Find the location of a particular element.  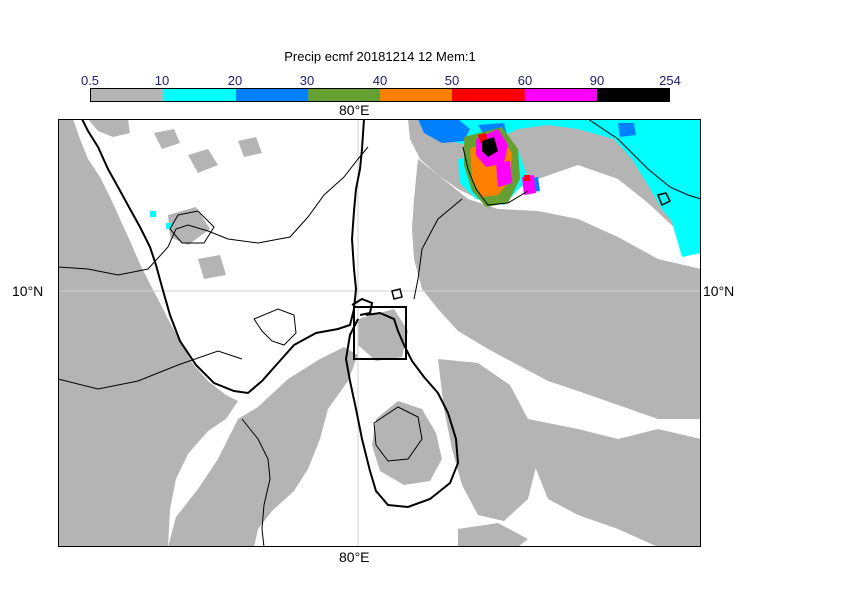

lat-label-right: 10°N is located at coordinates (719, 291).